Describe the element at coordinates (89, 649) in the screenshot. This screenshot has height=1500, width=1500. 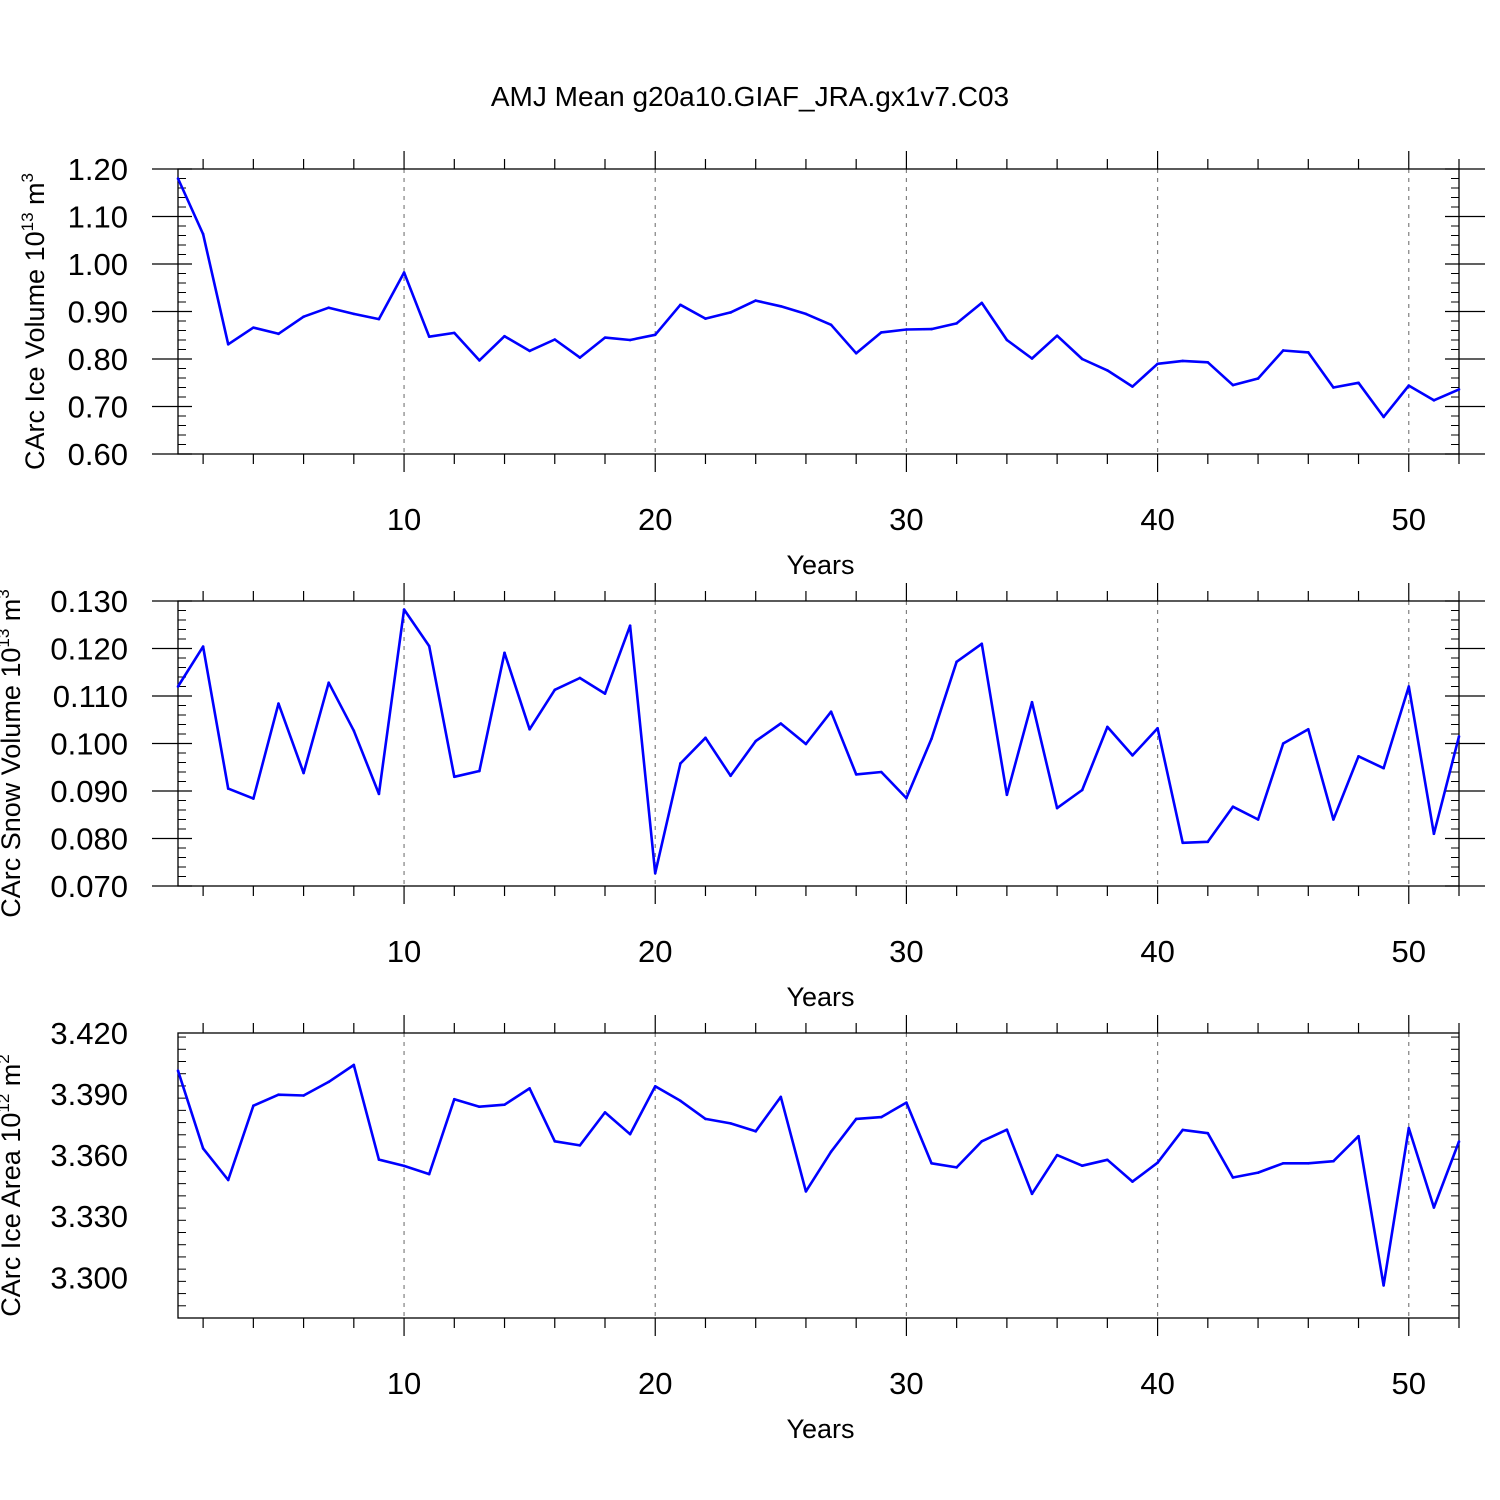
I see `y-tick-label: 0.120` at that location.